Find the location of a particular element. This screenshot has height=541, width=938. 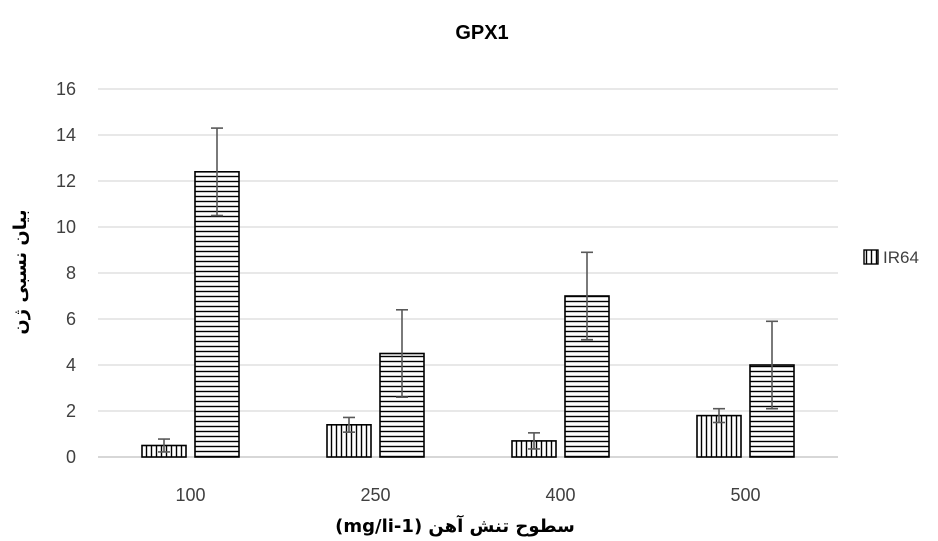

y-tick-labels: 0 2 4 6 8 10 12 14 16 is located at coordinates (66, 273).